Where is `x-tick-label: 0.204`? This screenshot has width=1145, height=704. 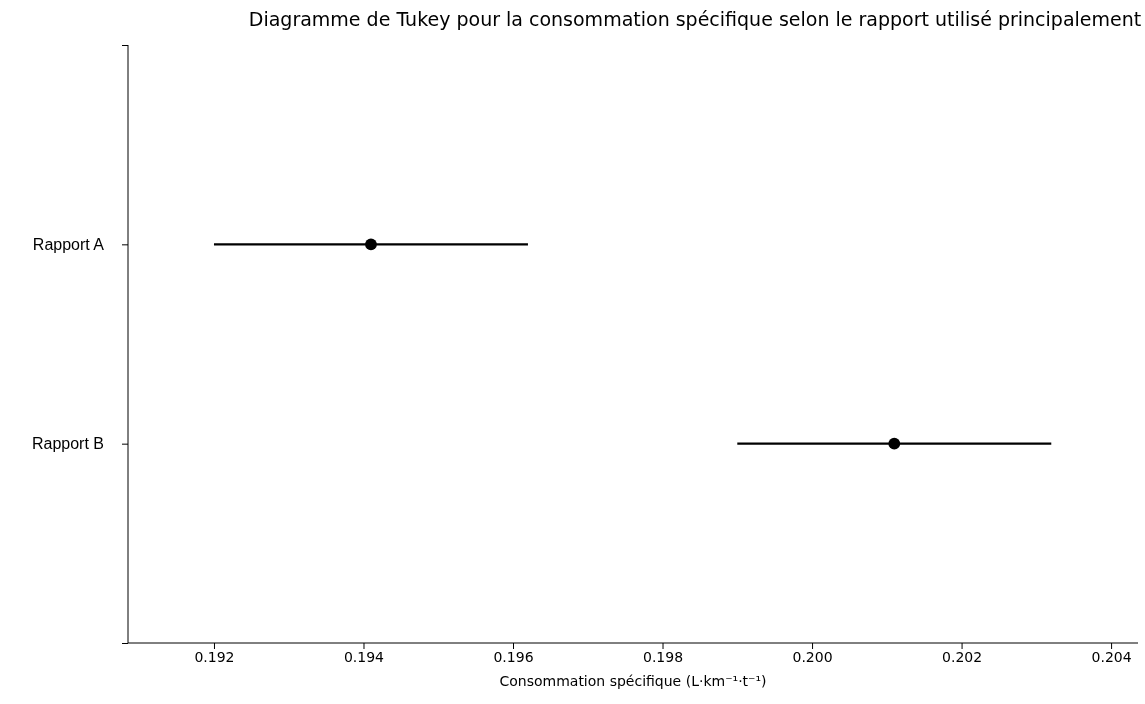 x-tick-label: 0.204 is located at coordinates (1111, 656).